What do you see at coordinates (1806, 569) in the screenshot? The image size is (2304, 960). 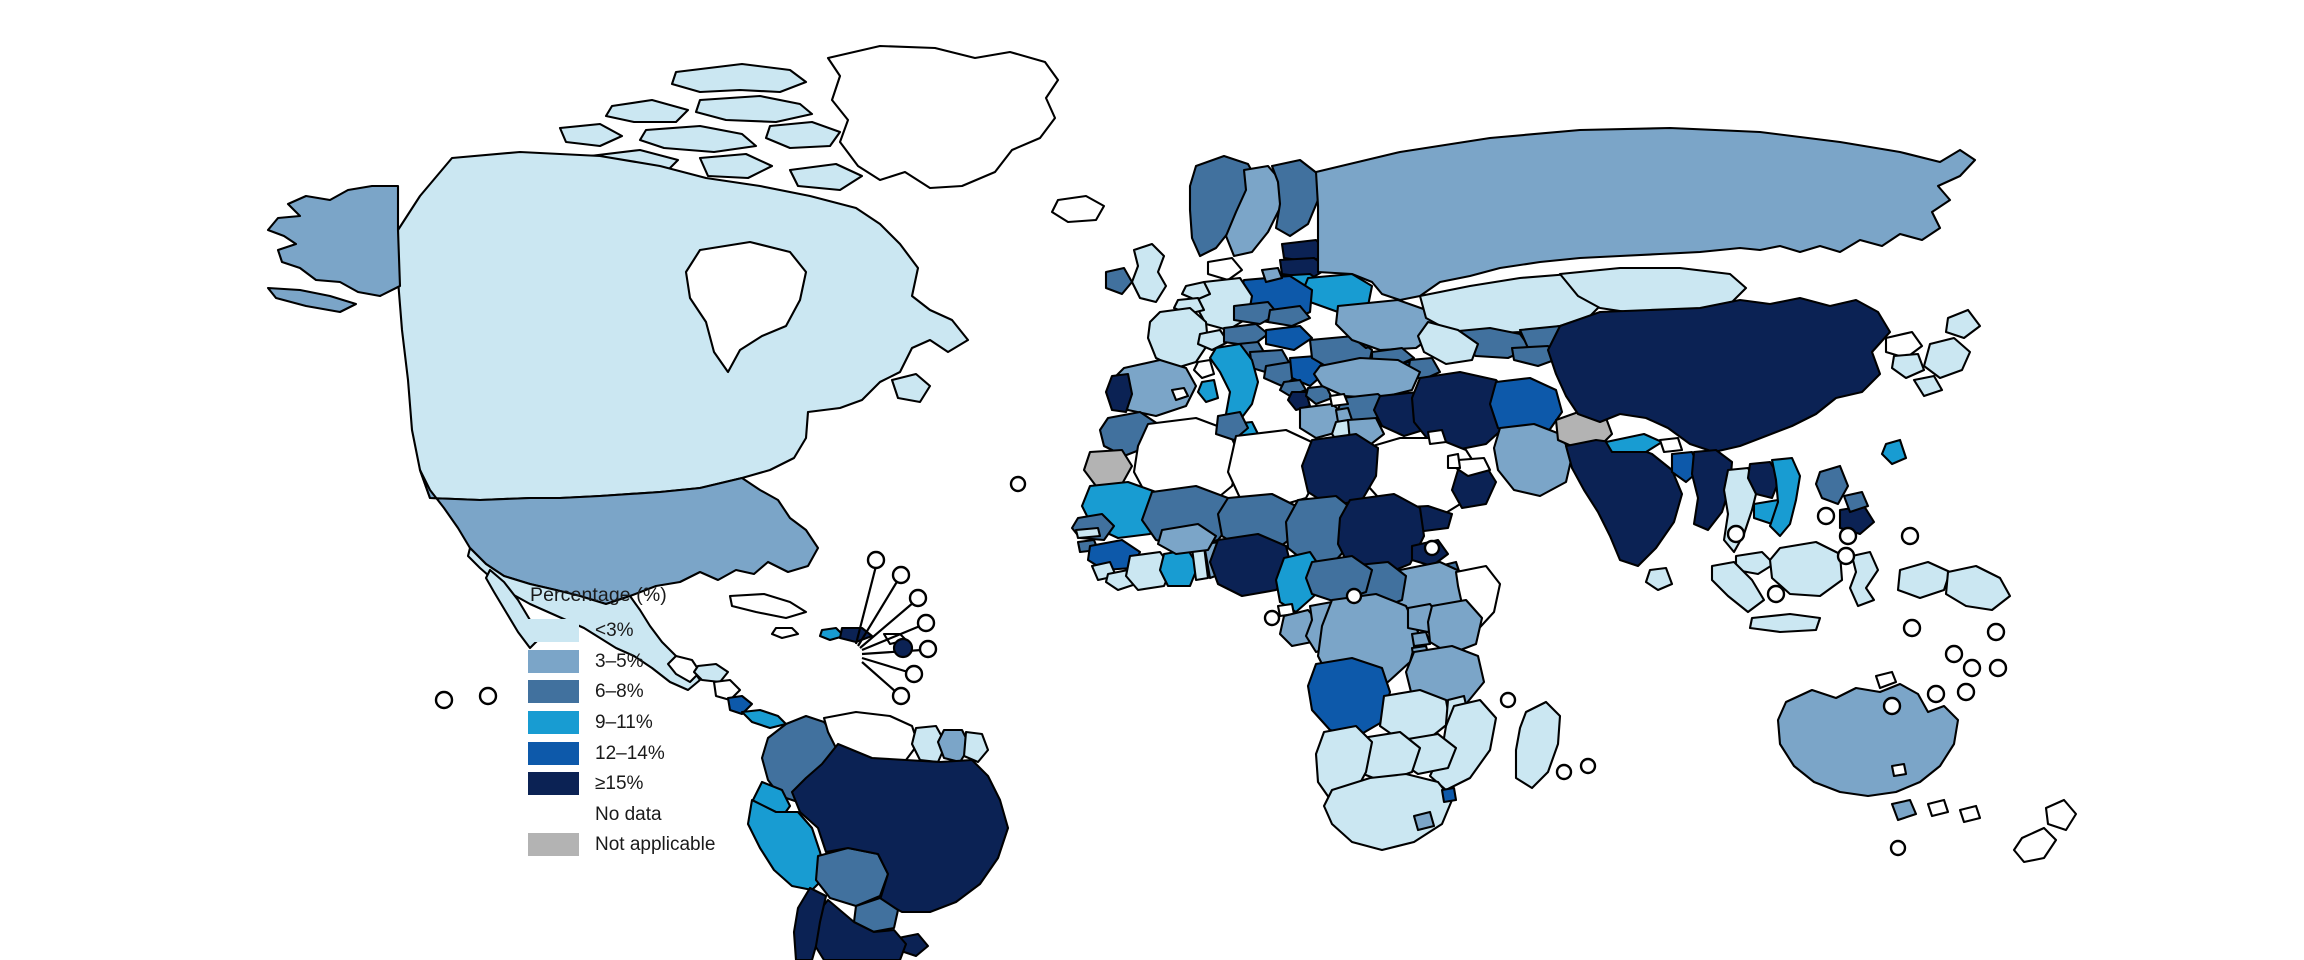 I see `country-indonesia-borneo` at bounding box center [1806, 569].